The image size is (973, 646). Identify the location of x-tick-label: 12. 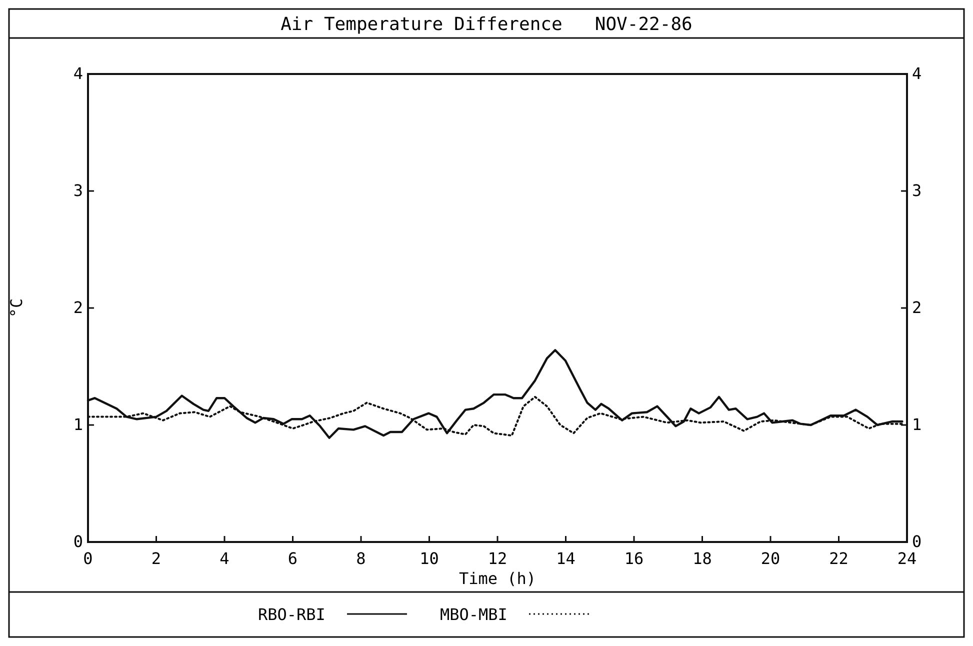
(498, 558).